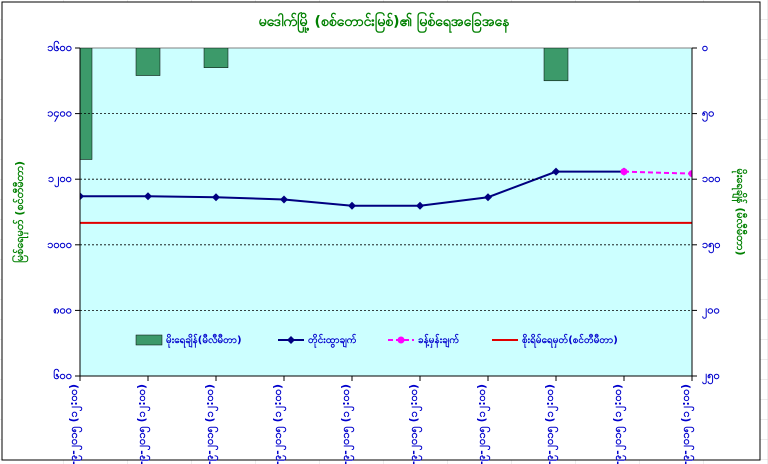 The width and height of the screenshot is (768, 464). What do you see at coordinates (211, 424) in the screenshot?
I see `x-tick-label: ၂၃-၉-၂၀၁၅ (၁၂:၀၀)` at bounding box center [211, 424].